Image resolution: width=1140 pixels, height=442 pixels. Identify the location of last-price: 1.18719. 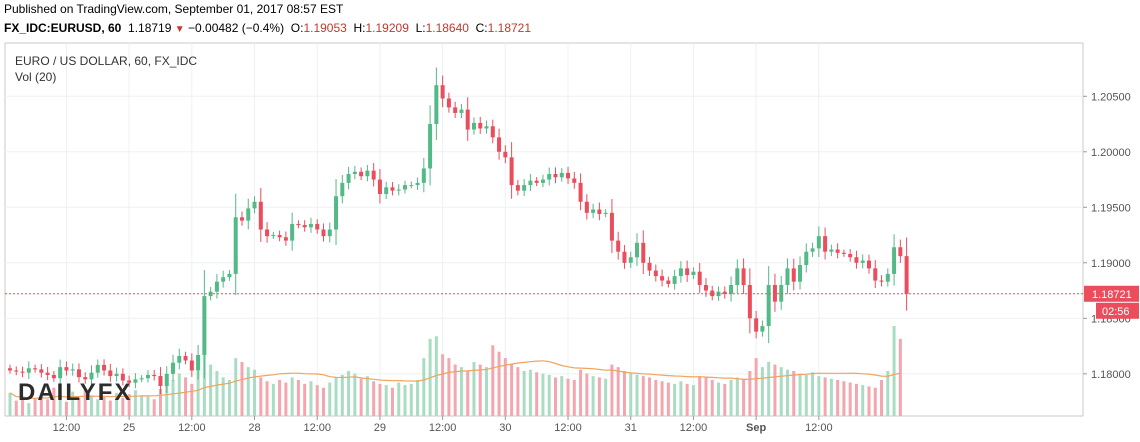
(150, 28).